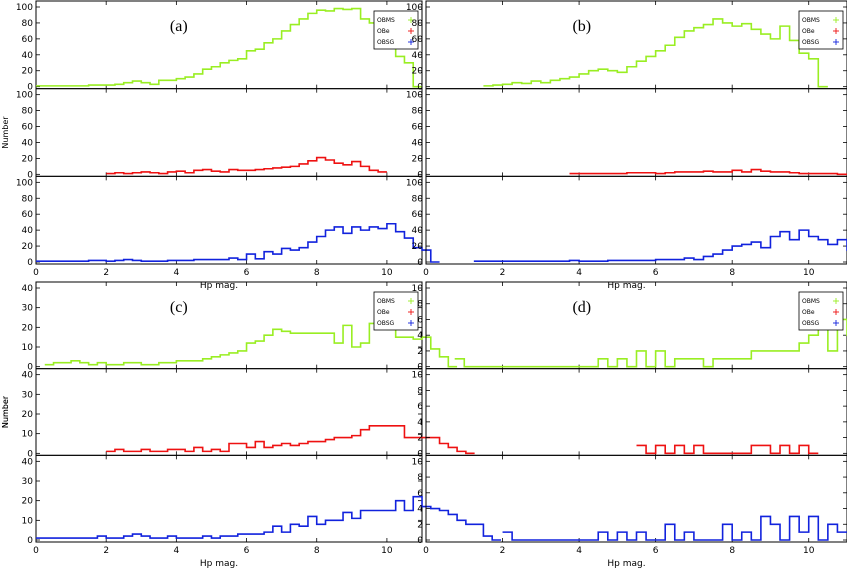 This screenshot has height=570, width=847. Describe the element at coordinates (629, 413) in the screenshot. I see `subplot-obe: 0 2 4 6 8 10` at that location.